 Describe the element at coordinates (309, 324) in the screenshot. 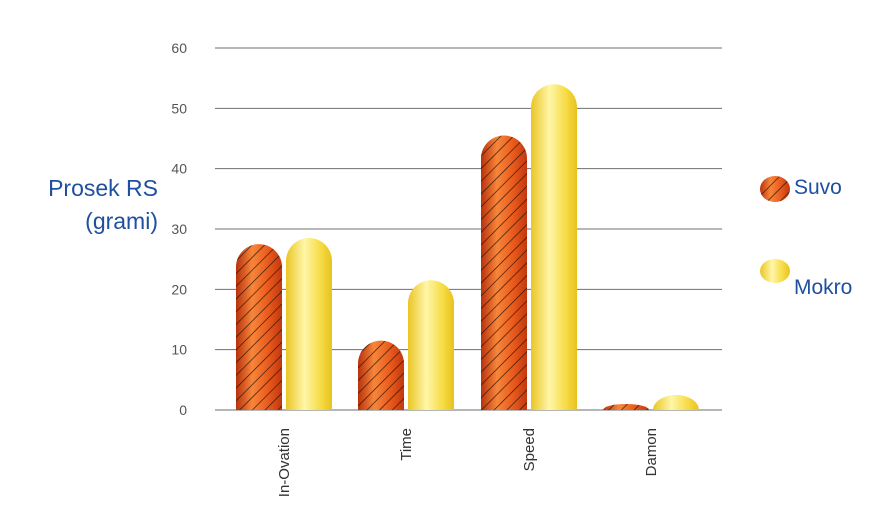

I see `bar-mokro-in-ovation` at that location.